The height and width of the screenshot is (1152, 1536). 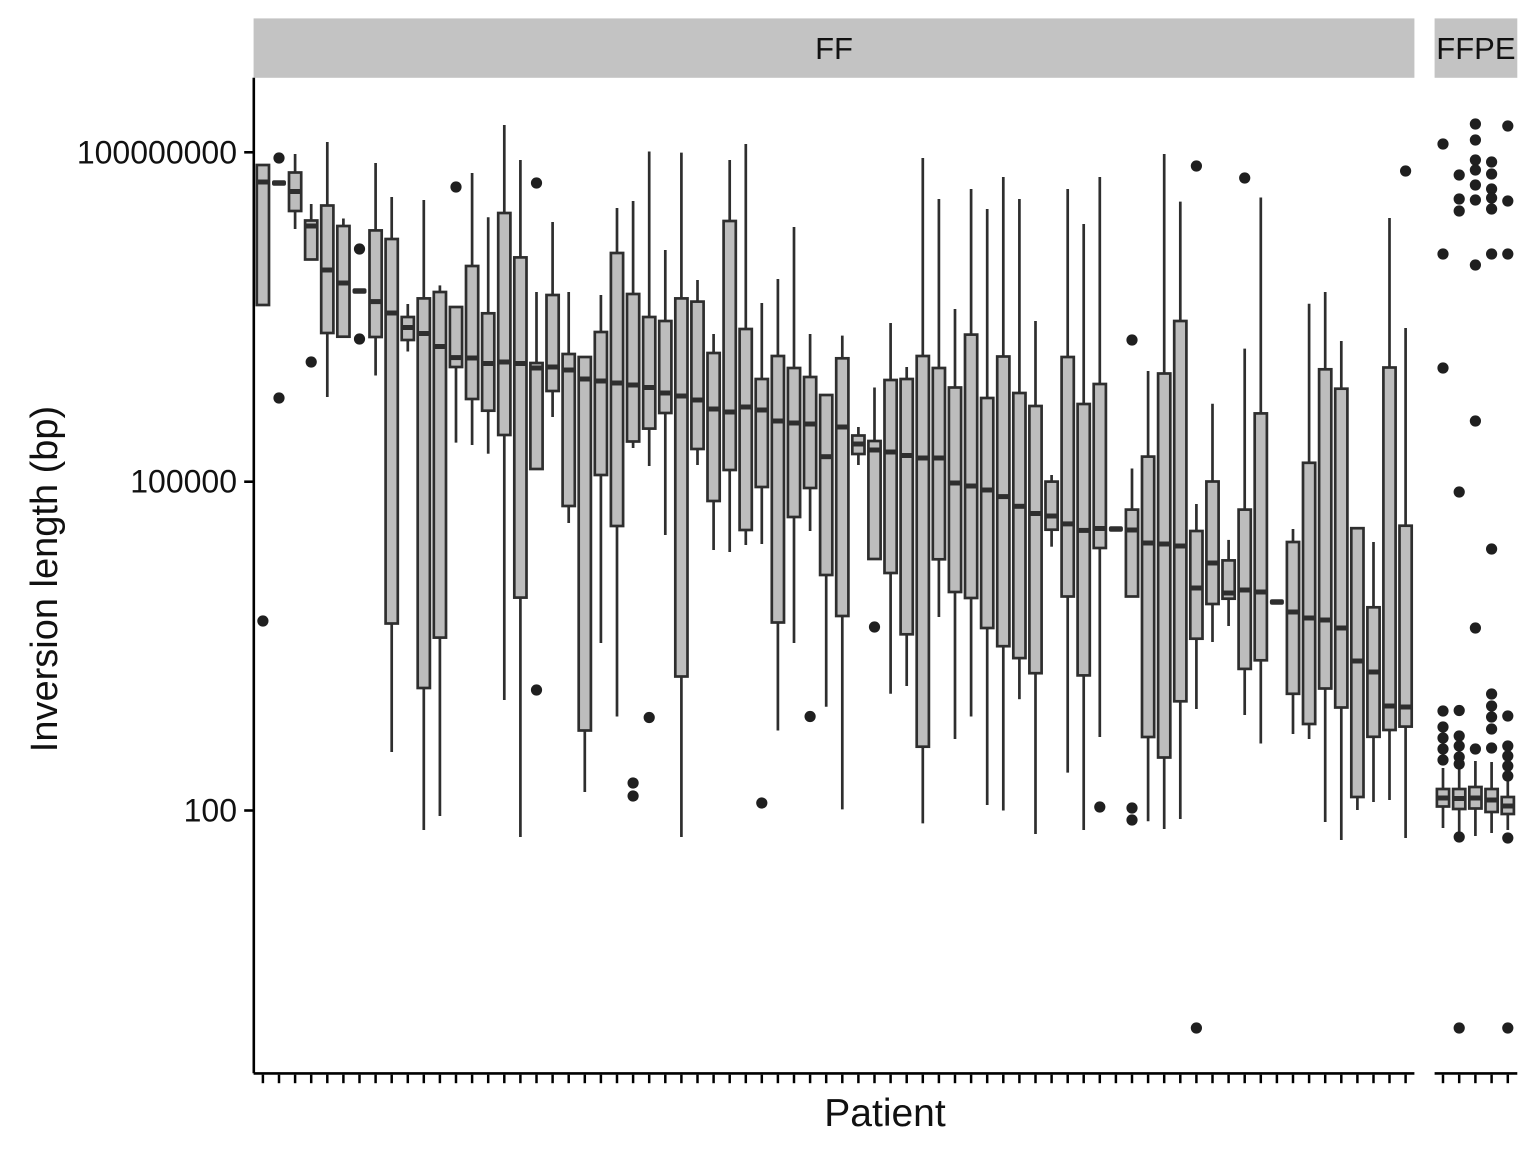 What do you see at coordinates (885, 1113) in the screenshot?
I see `svg-text: Patient` at bounding box center [885, 1113].